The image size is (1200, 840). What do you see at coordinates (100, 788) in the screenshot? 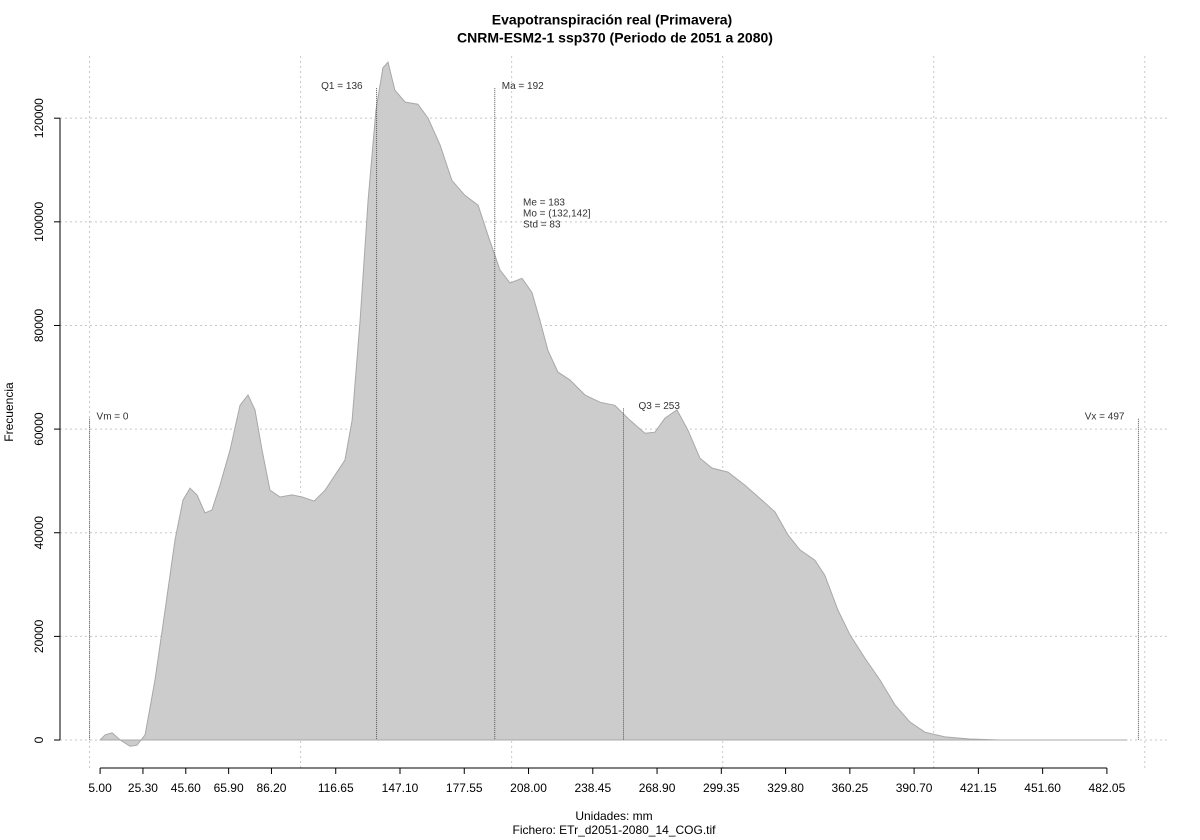
I see `x-tick-label: 5.00` at bounding box center [100, 788].